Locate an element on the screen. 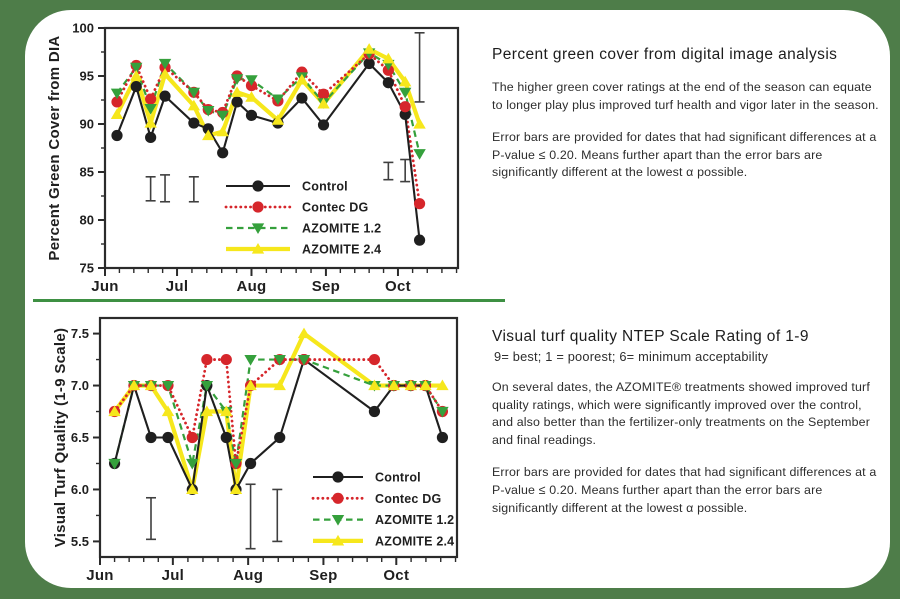  series-line-control is located at coordinates (268, 151).